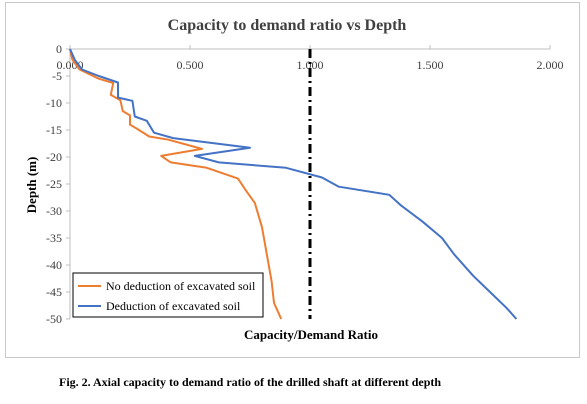 This screenshot has height=404, width=587. Describe the element at coordinates (54, 184) in the screenshot. I see `y-tick-label: -25` at that location.